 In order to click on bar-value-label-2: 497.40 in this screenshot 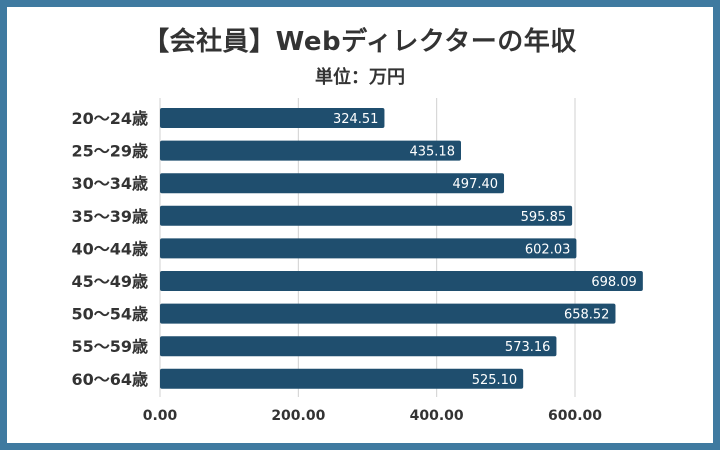, I will do `click(476, 184)`.